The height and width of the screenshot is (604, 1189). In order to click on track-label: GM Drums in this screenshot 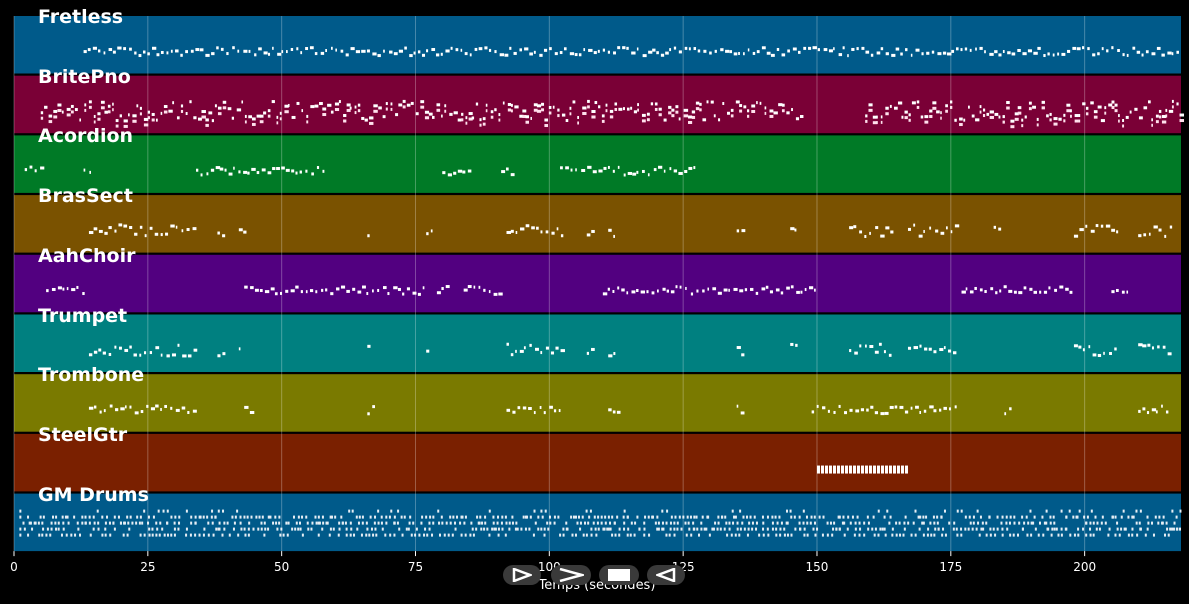, I will do `click(93, 494)`.